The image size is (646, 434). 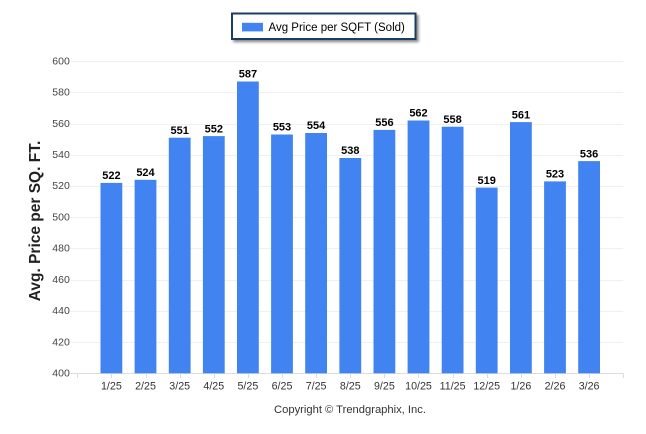 I want to click on svg-text: 1/26, so click(x=520, y=387).